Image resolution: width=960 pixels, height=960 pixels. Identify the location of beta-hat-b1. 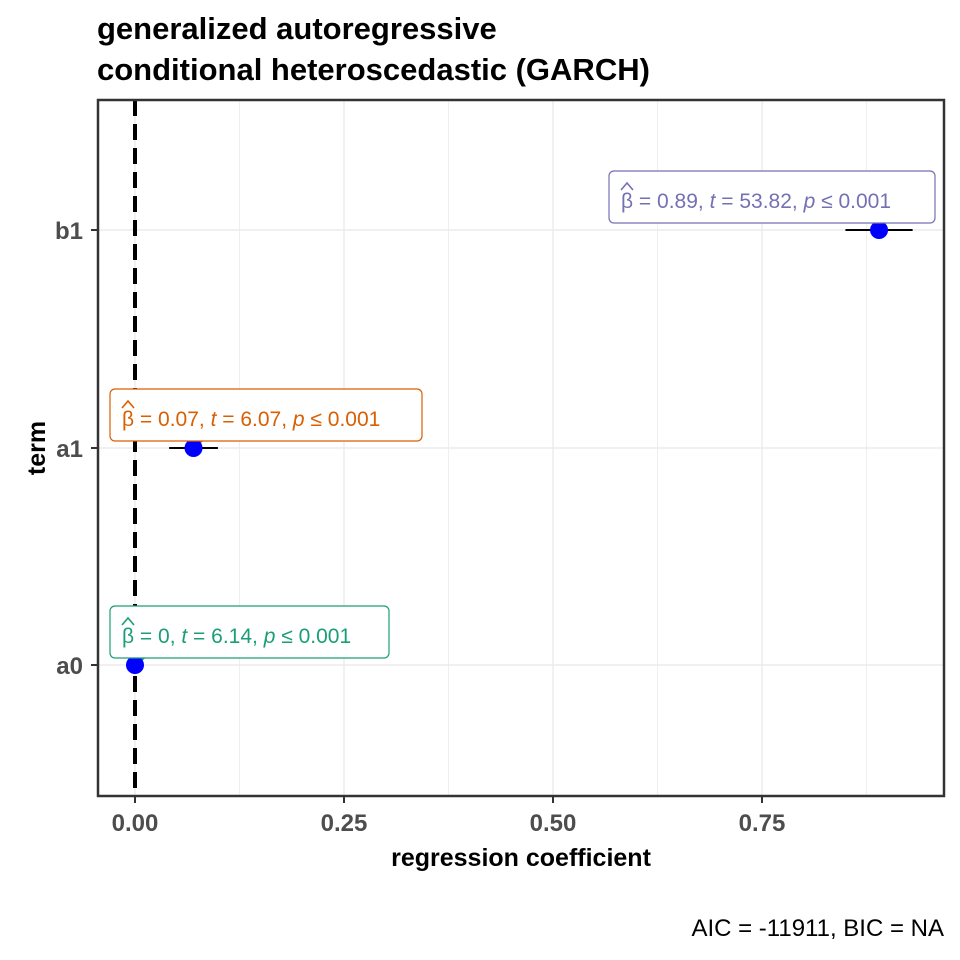
(627, 186).